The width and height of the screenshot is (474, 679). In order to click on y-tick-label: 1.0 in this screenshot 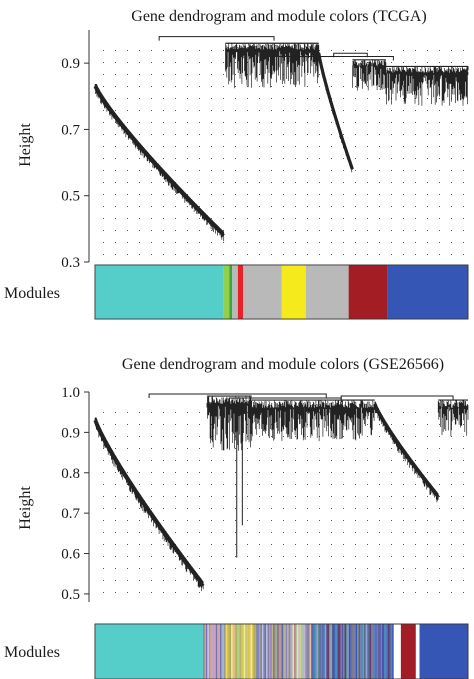, I will do `click(70, 393)`.